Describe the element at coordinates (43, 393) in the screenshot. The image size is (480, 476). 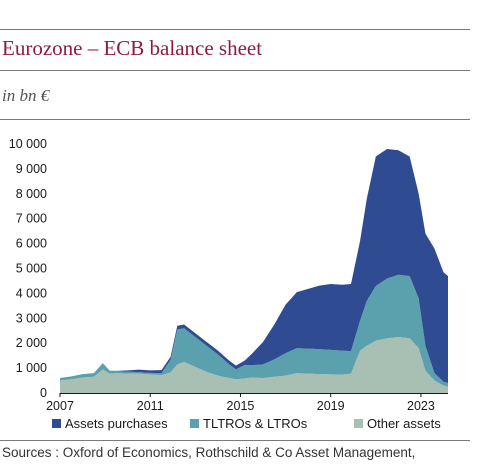
I see `y-tick-label: 0` at that location.